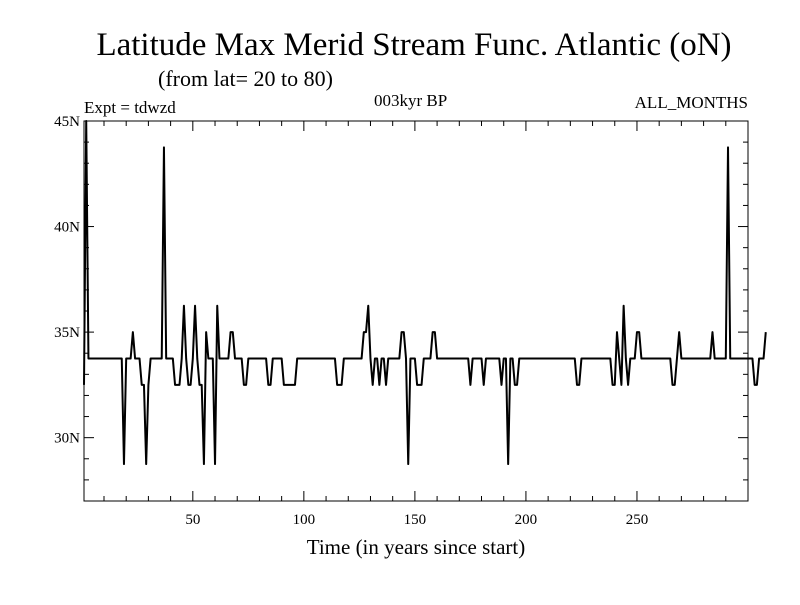 The width and height of the screenshot is (800, 605). Describe the element at coordinates (67, 228) in the screenshot. I see `y-tick-label: 40N` at that location.